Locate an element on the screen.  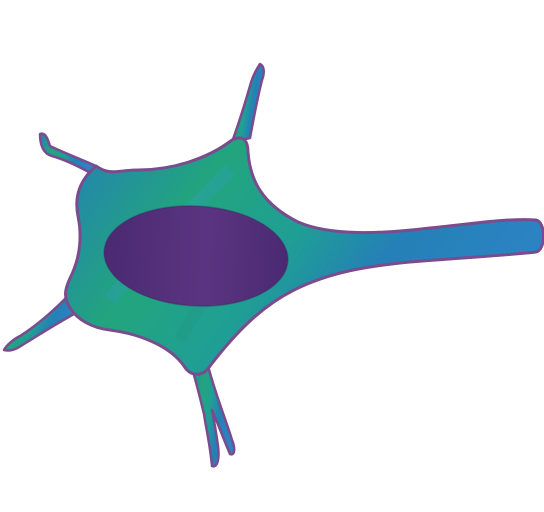
dendrite-upper-left is located at coordinates (68, 155).